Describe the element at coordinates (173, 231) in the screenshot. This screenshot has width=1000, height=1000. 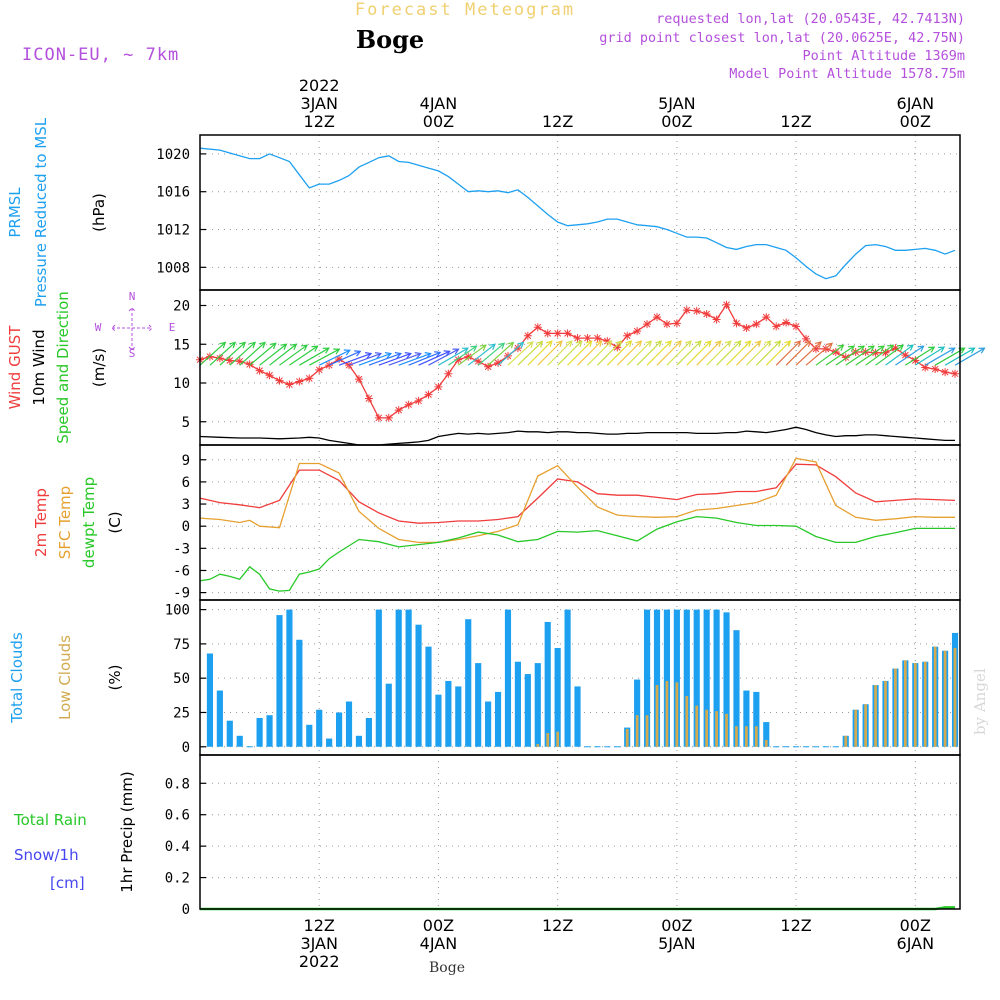
I see `y-tick-label: 1012` at that location.